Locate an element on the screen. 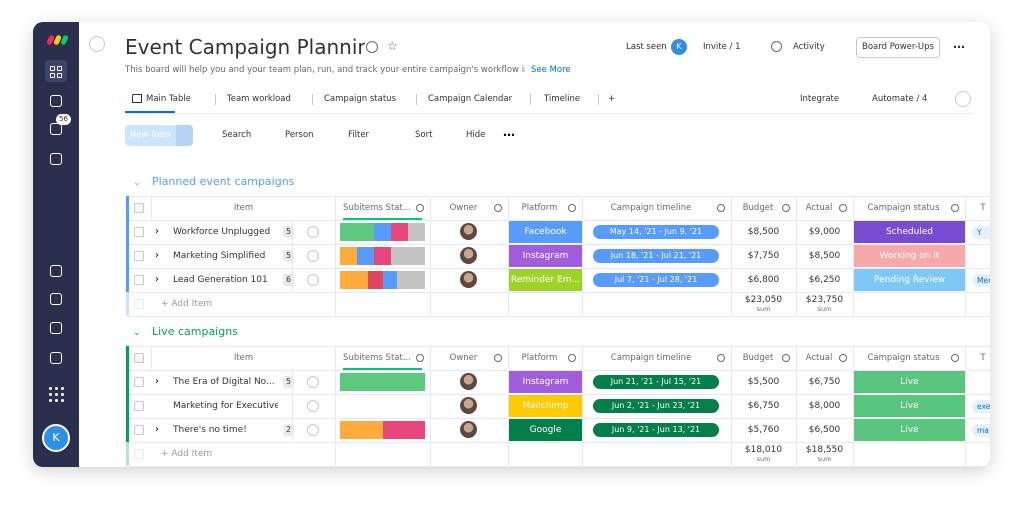  item-name: Workforce Unplugged is located at coordinates (222, 232).